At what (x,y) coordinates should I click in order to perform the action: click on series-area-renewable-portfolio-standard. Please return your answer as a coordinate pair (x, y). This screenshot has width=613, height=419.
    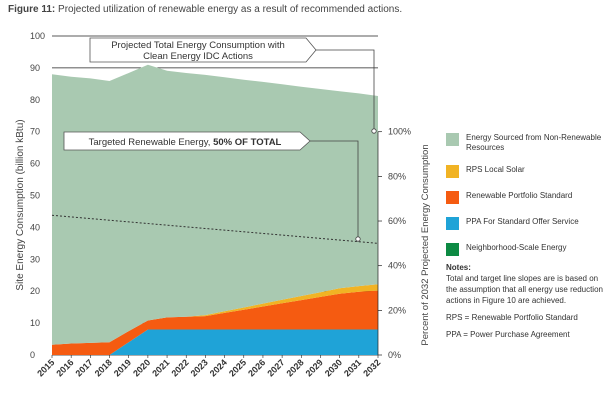
    Looking at the image, I should click on (215, 322).